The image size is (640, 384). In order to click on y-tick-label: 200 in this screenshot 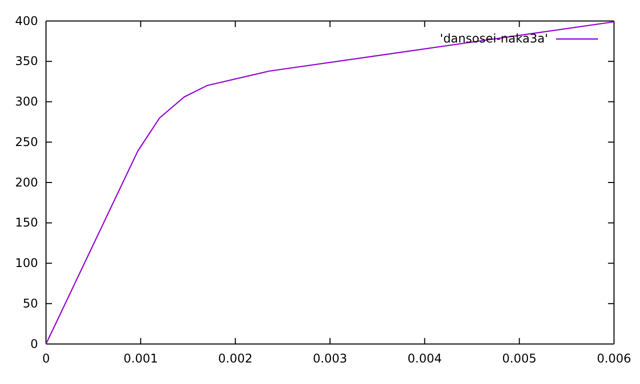, I will do `click(26, 182)`.